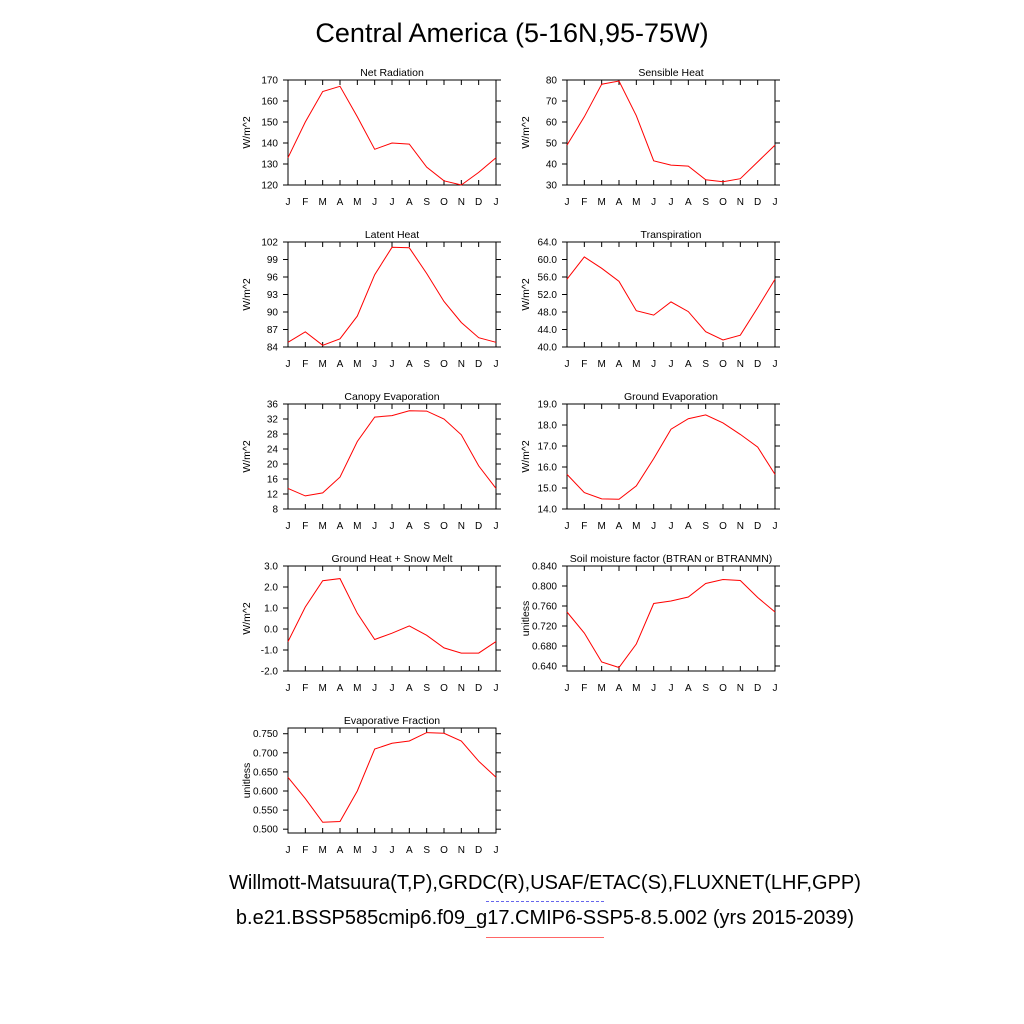 This screenshot has width=1024, height=1024. What do you see at coordinates (392, 73) in the screenshot?
I see `panel-title: Net Radiation` at bounding box center [392, 73].